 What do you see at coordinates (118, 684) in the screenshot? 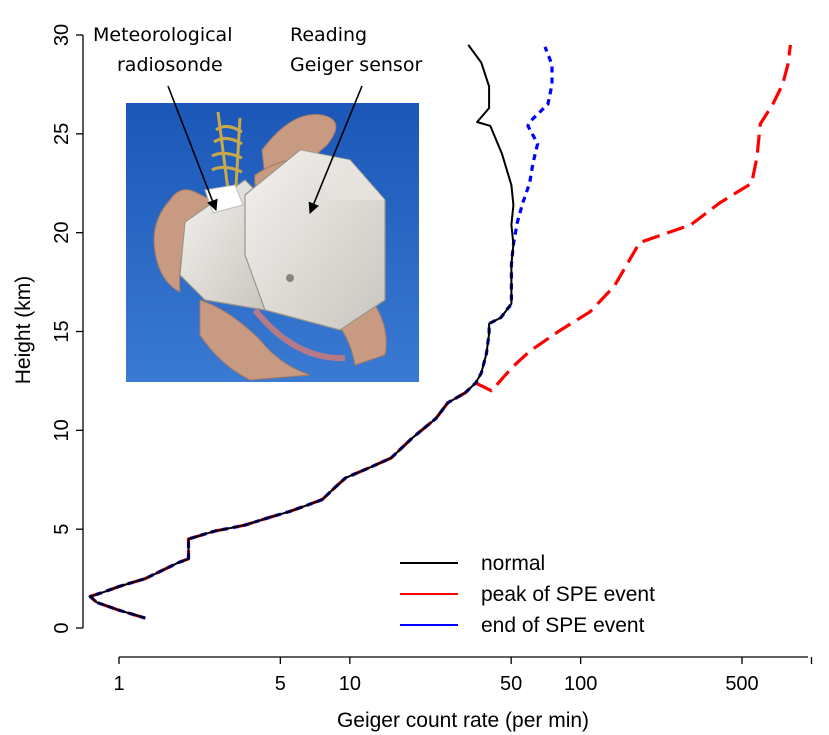
I see `x-tick-label: 1` at bounding box center [118, 684].